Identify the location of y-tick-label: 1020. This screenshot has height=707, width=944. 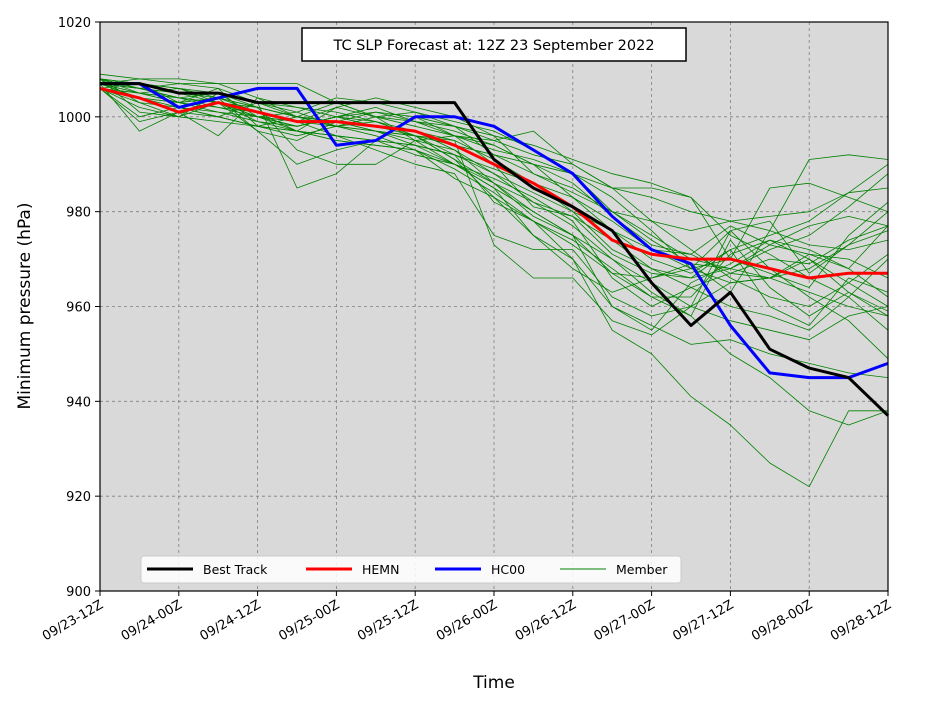
(74, 23).